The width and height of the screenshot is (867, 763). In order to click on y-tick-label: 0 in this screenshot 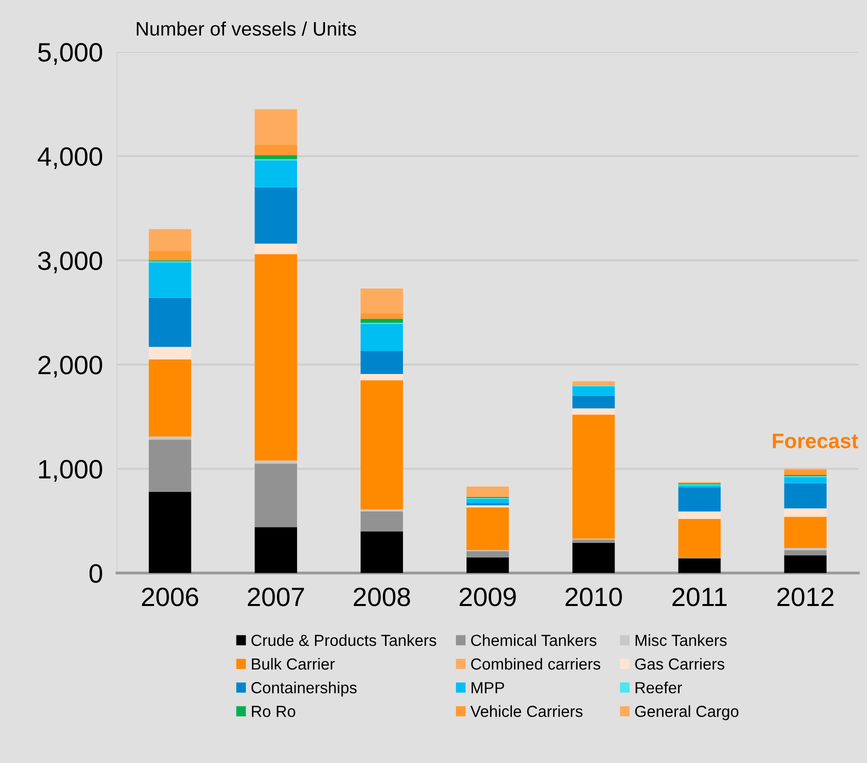, I will do `click(96, 573)`.